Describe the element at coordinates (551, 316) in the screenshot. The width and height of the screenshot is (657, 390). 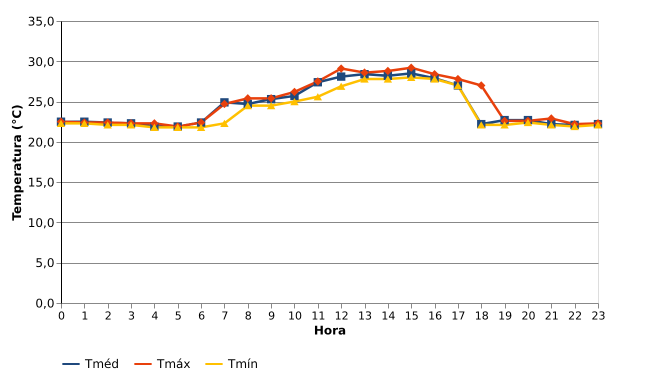
I see `x-tick-label: 21` at that location.